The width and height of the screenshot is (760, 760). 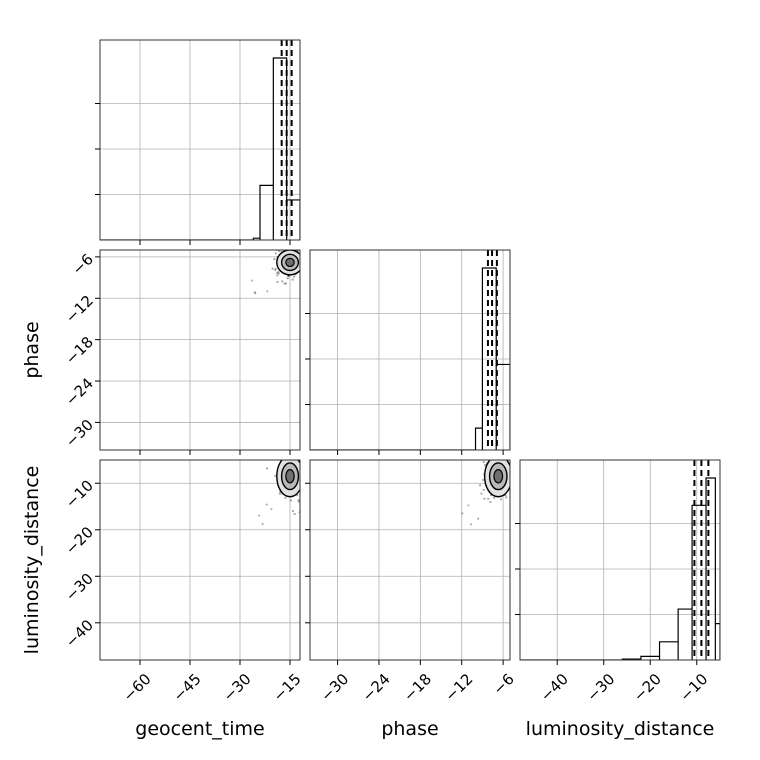 What do you see at coordinates (32, 560) in the screenshot?
I see `axis-label-y-luminosity_distance: luminosity_distance` at bounding box center [32, 560].